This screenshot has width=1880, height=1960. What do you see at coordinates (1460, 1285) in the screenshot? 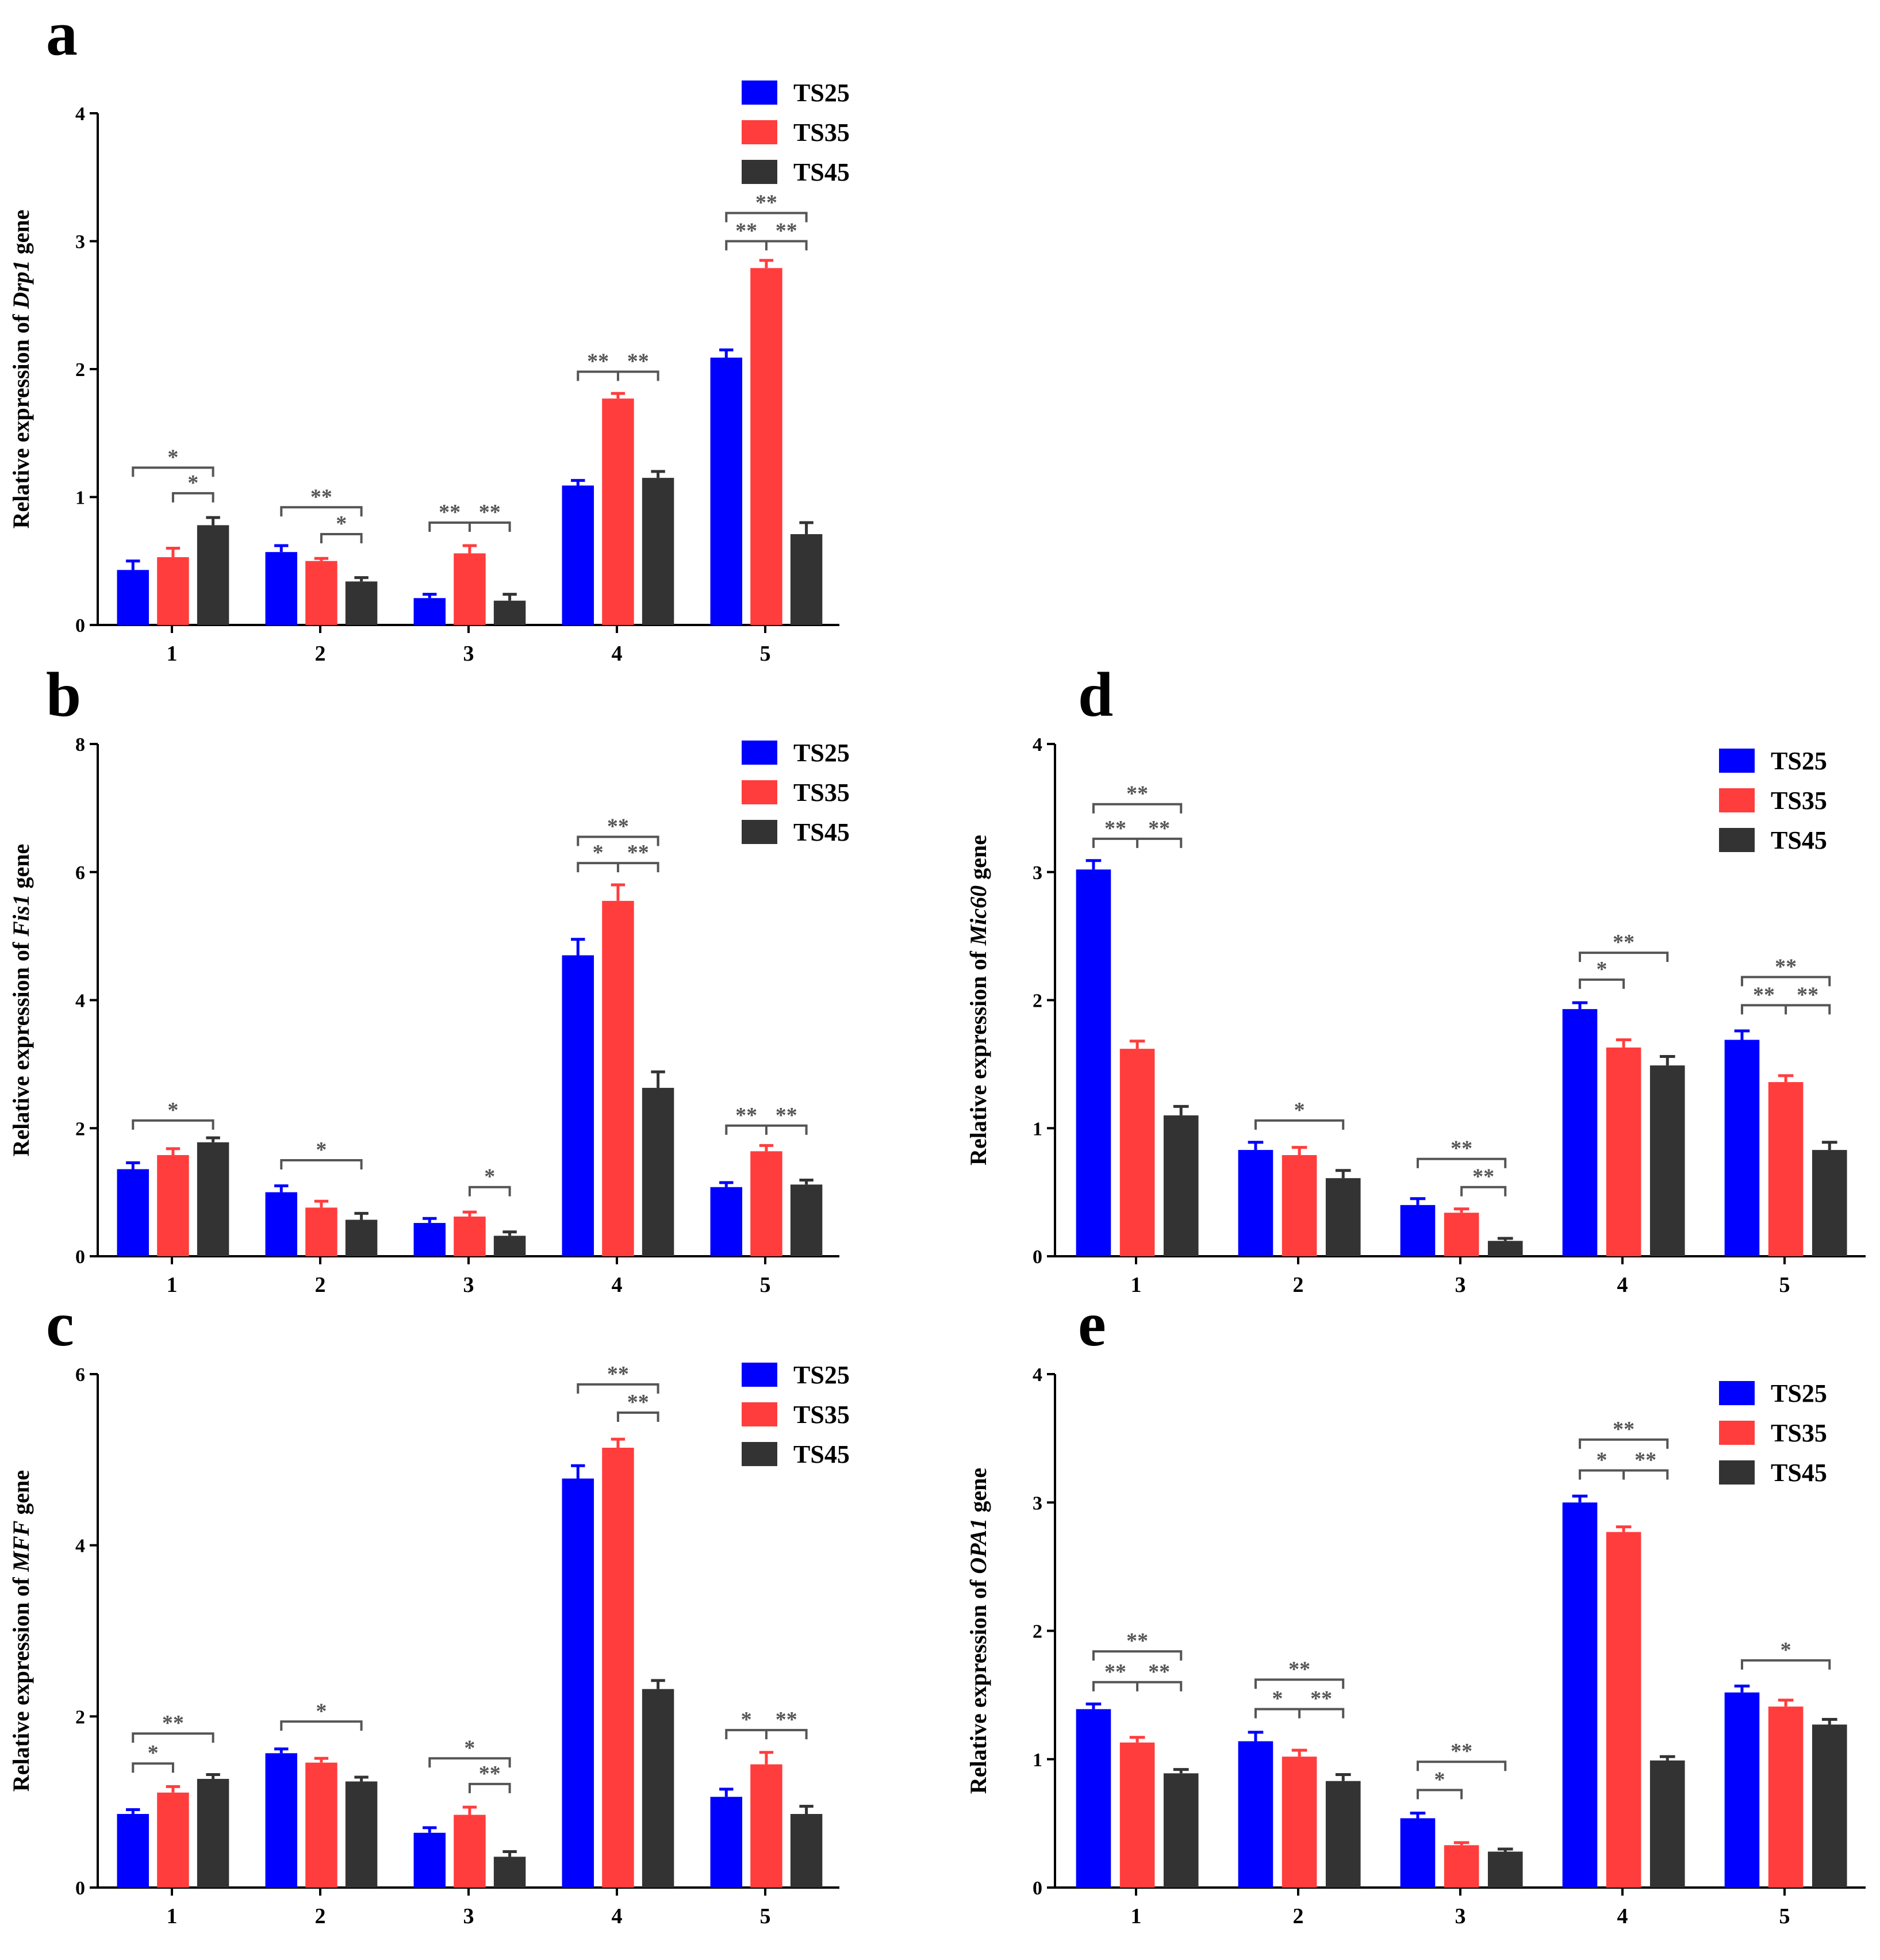
I see `x-tick-label: 3` at bounding box center [1460, 1285].